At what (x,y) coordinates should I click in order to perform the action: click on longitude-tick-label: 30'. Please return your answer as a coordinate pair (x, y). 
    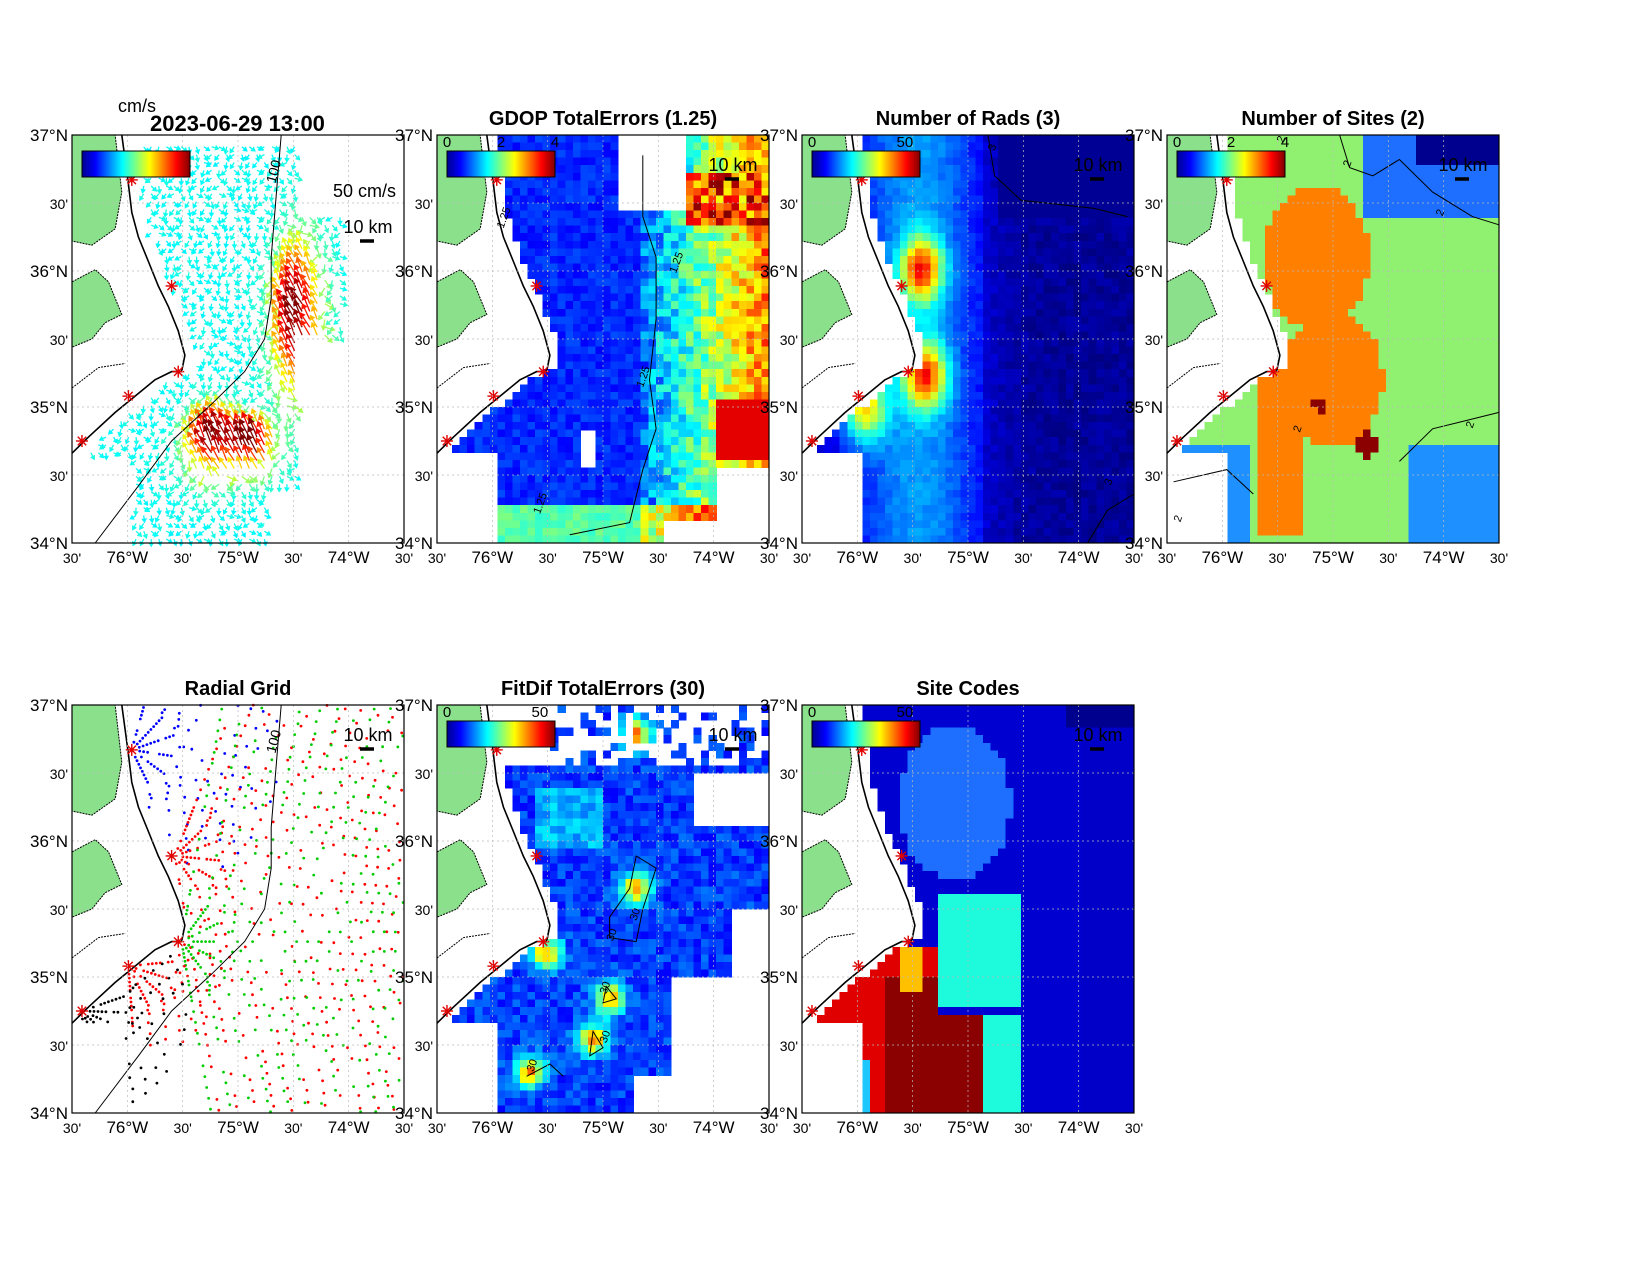
    Looking at the image, I should click on (913, 558).